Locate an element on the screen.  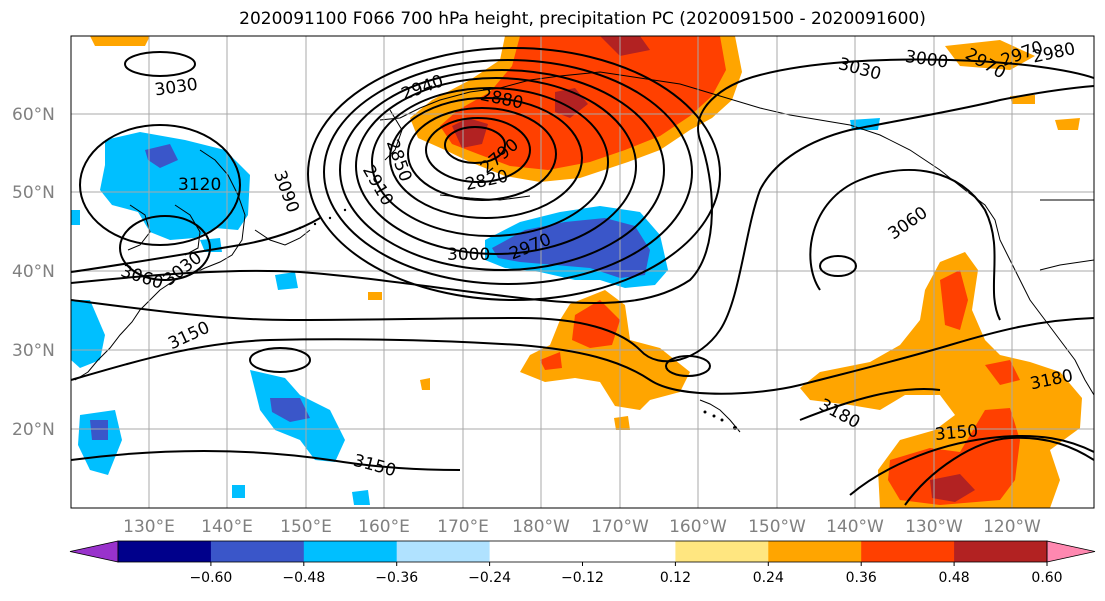
lat-tick-label: 20°N is located at coordinates (33, 430).